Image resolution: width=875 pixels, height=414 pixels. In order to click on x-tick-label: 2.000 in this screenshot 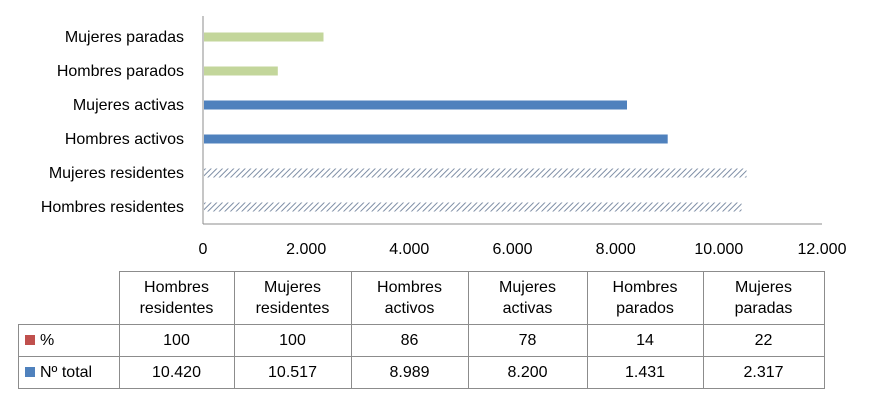, I will do `click(306, 249)`.